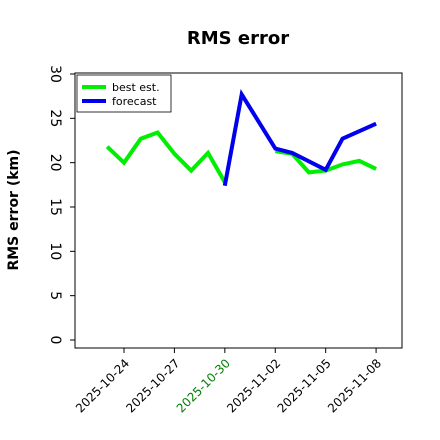 The height and width of the screenshot is (440, 440). I want to click on y-tick-label: 25, so click(55, 118).